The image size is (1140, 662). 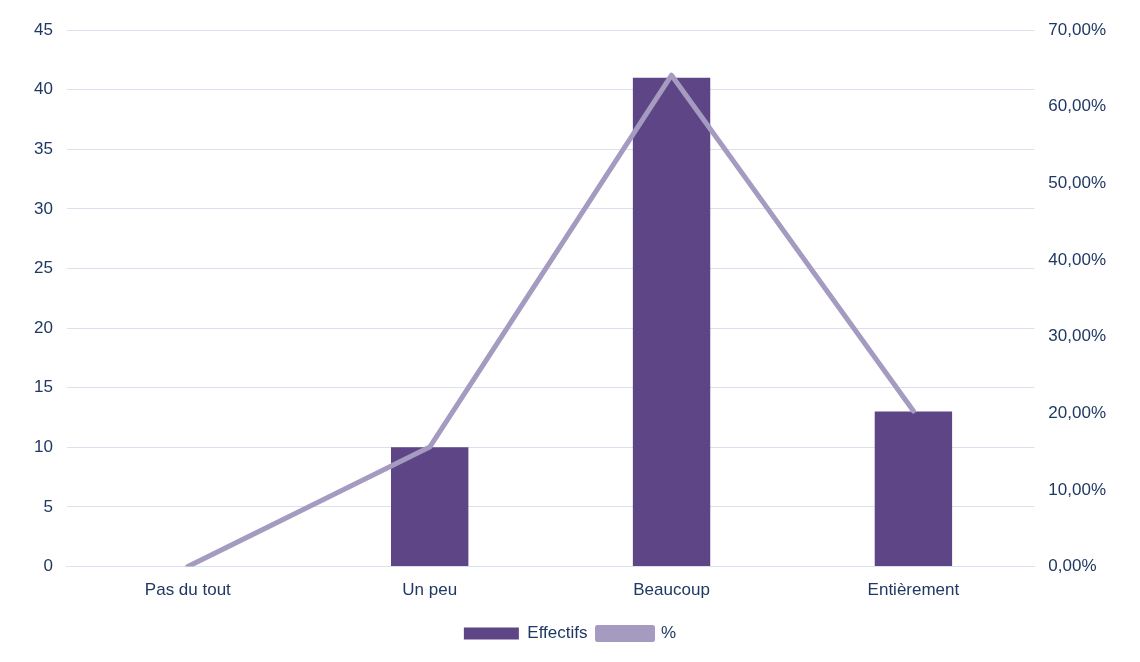 I want to click on y-tick-label: 15, so click(x=43, y=387).